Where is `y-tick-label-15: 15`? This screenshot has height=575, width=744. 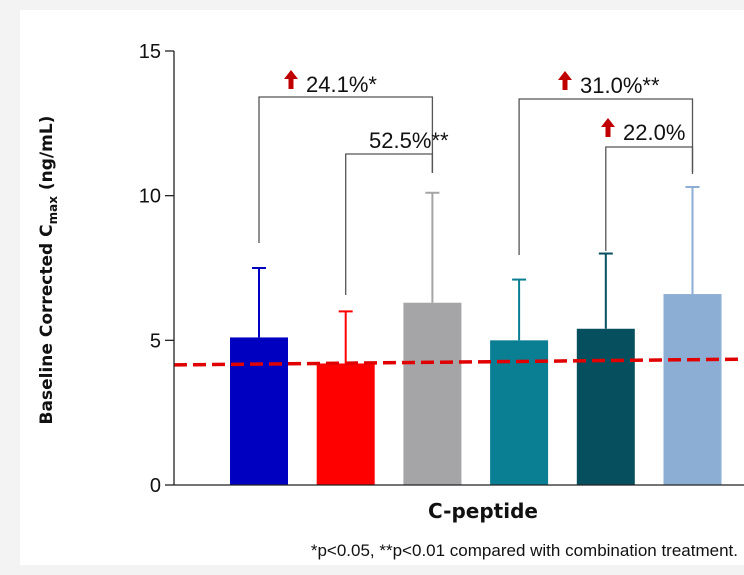 y-tick-label-15: 15 is located at coordinates (150, 52).